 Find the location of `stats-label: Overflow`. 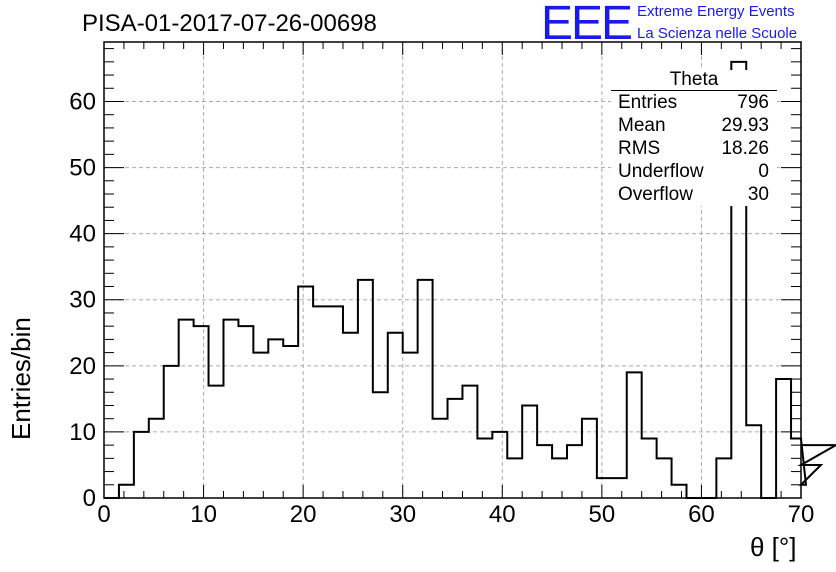

stats-label: Overflow is located at coordinates (655, 194).